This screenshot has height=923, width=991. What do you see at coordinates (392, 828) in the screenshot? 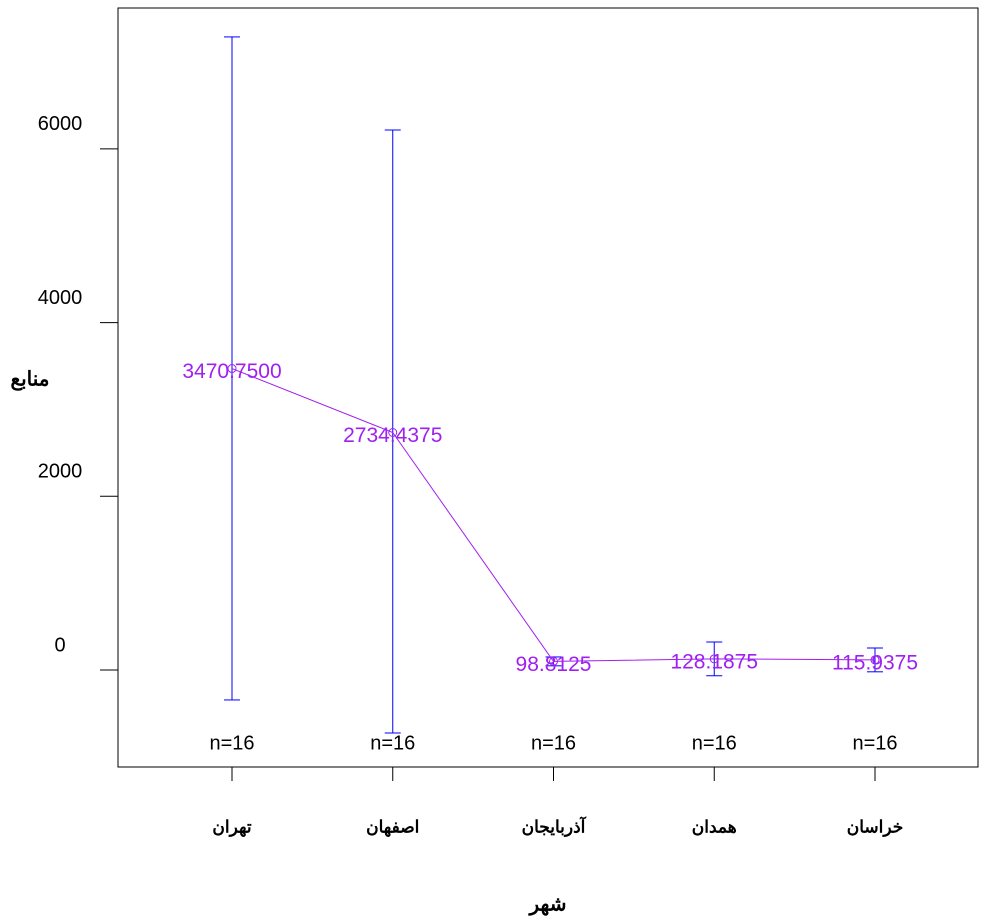
I see `x-tick-label: اصفهان` at bounding box center [392, 828].